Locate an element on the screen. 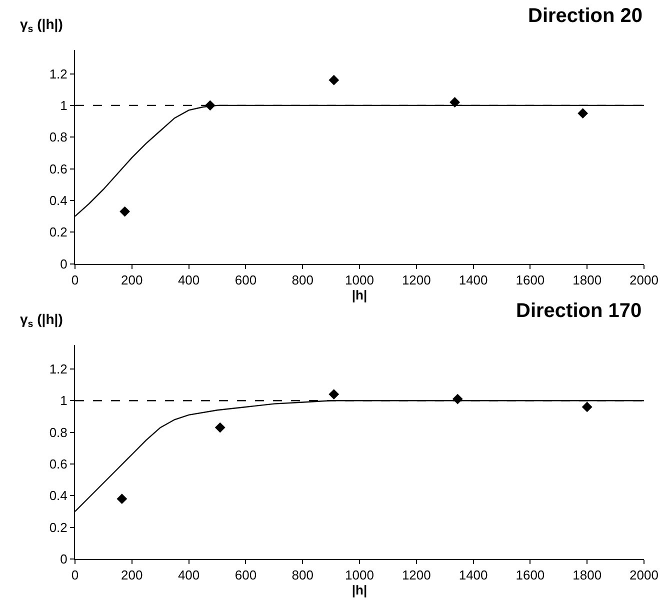 The image size is (670, 606). chart-title: Direction 20 is located at coordinates (585, 16).